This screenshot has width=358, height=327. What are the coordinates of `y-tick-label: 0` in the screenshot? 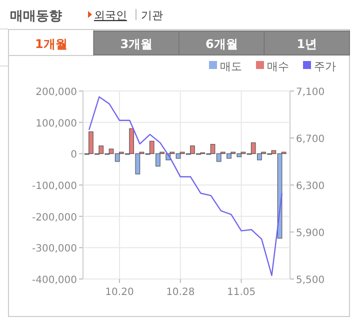 It's located at (73, 155).